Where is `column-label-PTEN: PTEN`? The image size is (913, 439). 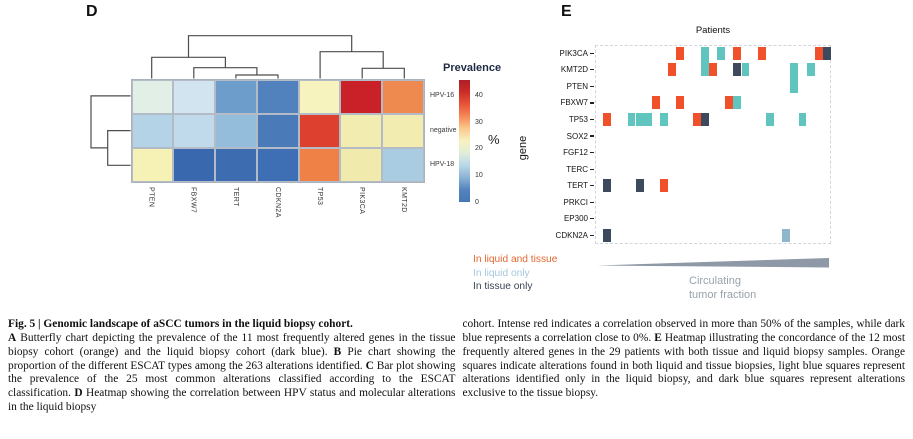 column-label-PTEN: PTEN is located at coordinates (151, 197).